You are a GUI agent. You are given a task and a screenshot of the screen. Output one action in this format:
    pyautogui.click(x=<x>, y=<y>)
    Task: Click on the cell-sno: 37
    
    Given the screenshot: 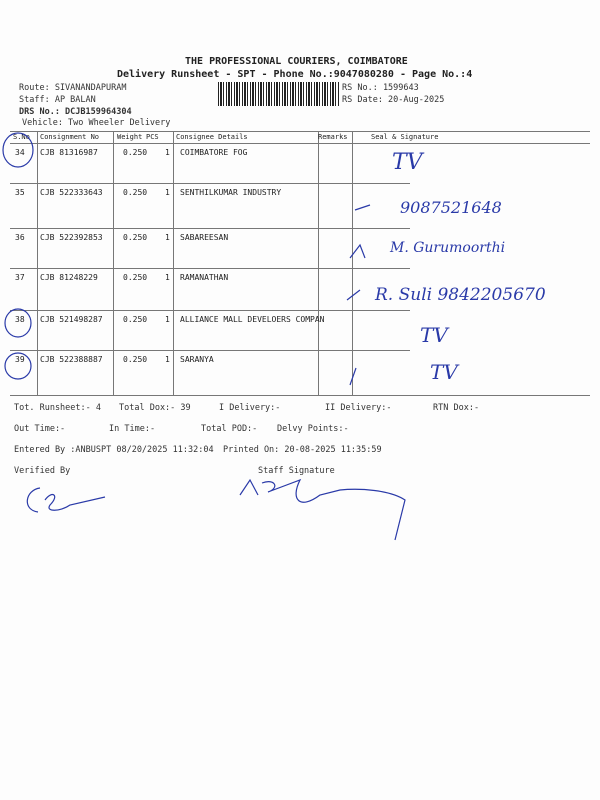 What is the action you would take?
    pyautogui.click(x=20, y=277)
    